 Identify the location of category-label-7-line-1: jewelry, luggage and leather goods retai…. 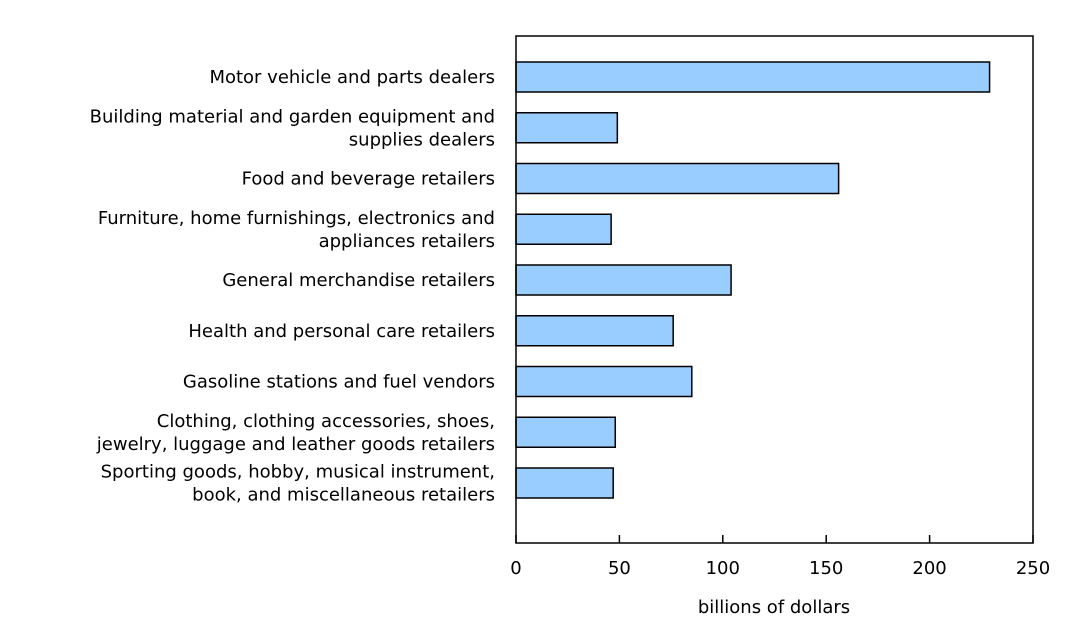
(295, 444).